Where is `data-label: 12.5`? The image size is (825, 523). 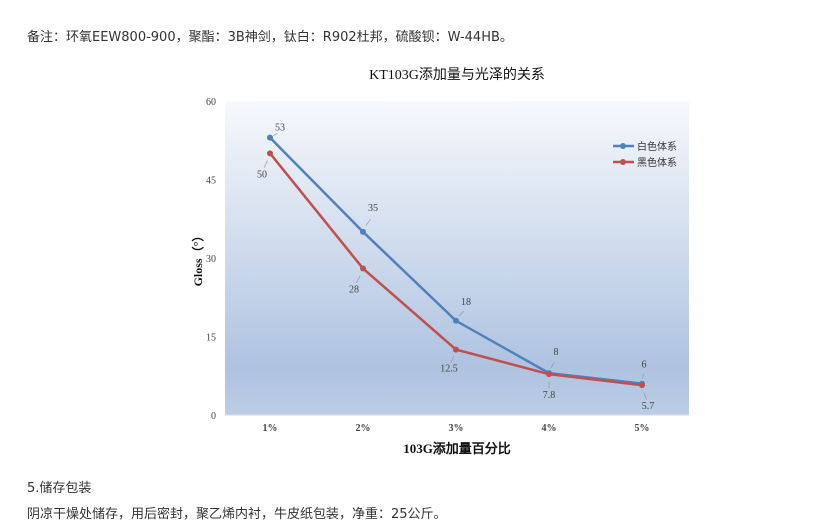 data-label: 12.5 is located at coordinates (449, 369).